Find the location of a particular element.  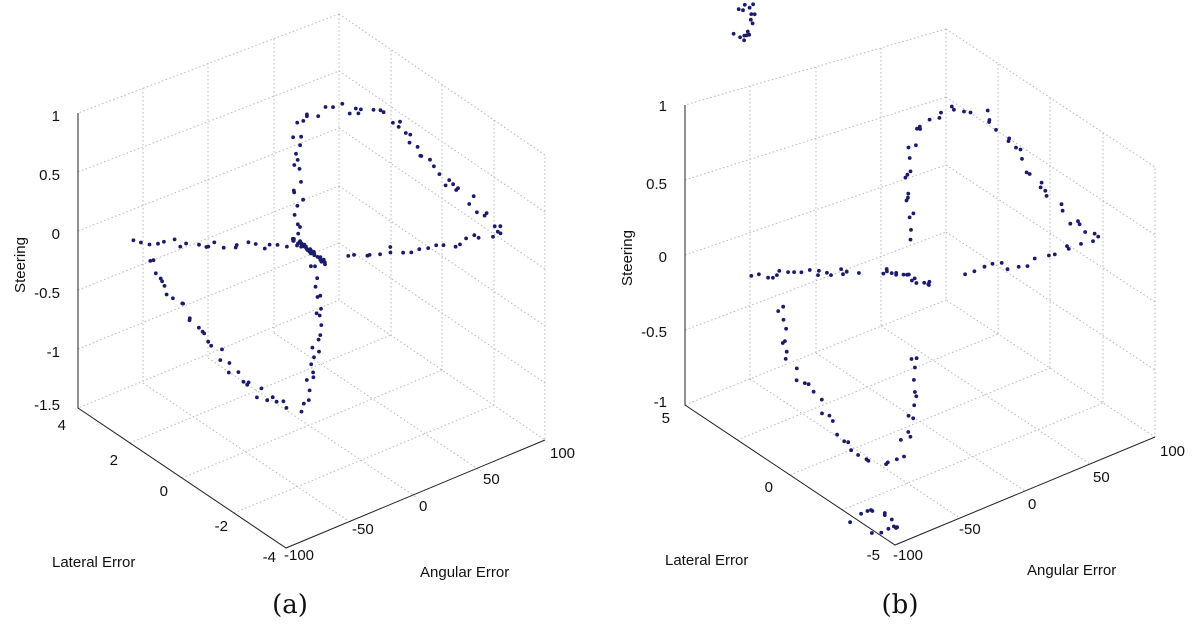

z-tick-label: 0.5 is located at coordinates (49, 175).